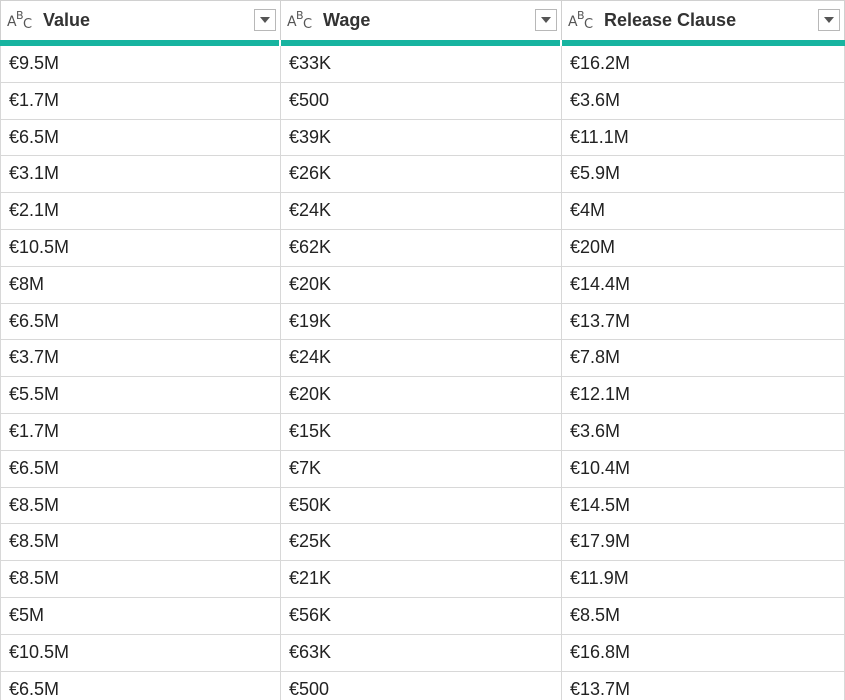 The image size is (845, 700). I want to click on table-row: €6.5M €500 €13.7M, so click(422, 685).